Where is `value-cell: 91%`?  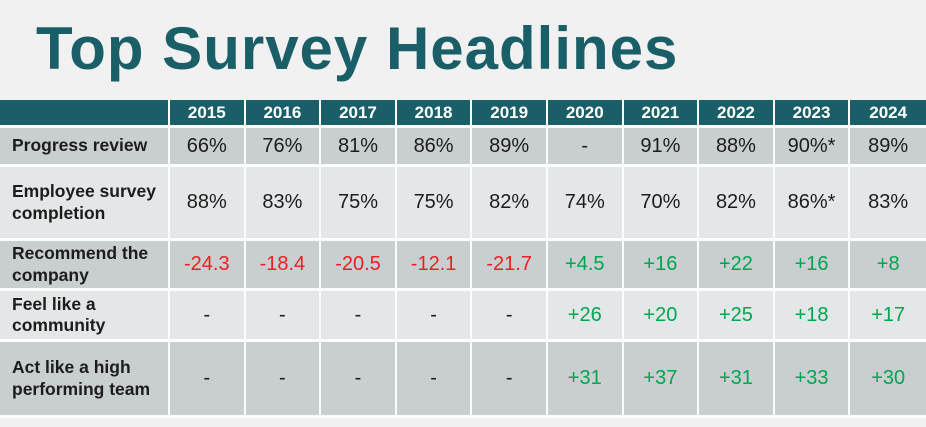 value-cell: 91% is located at coordinates (661, 147).